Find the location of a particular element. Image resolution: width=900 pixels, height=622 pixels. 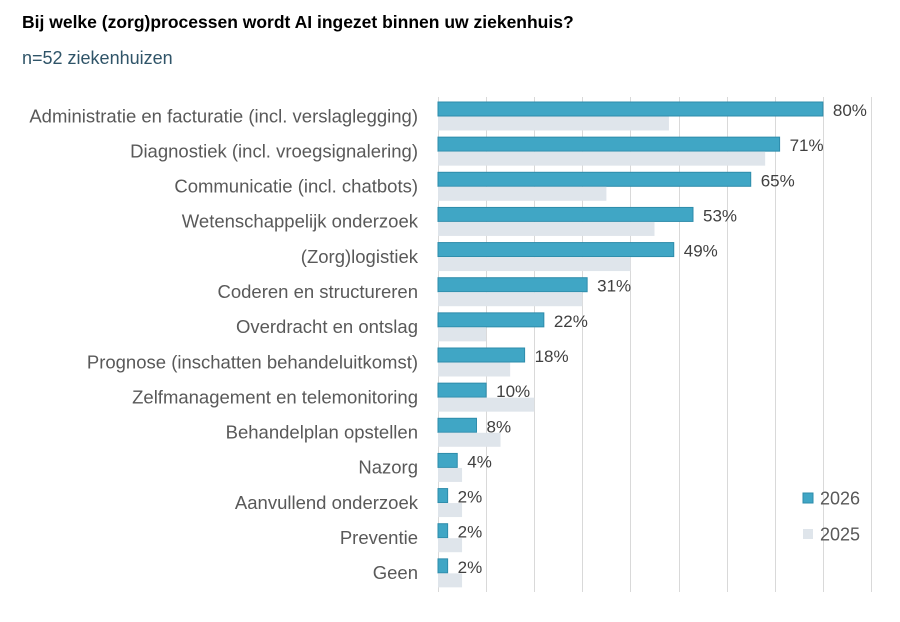

category-label: Behandelplan opstellen is located at coordinates (322, 432).